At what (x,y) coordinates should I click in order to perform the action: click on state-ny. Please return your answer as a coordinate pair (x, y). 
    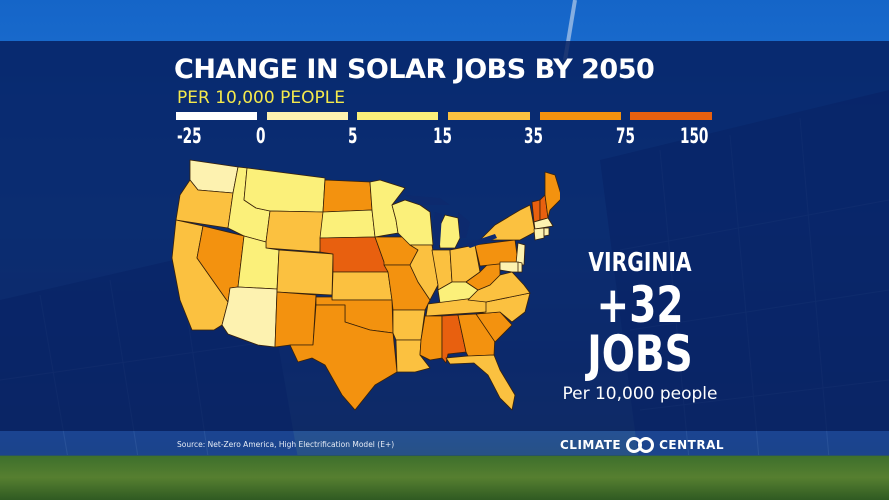
    Looking at the image, I should click on (507, 222).